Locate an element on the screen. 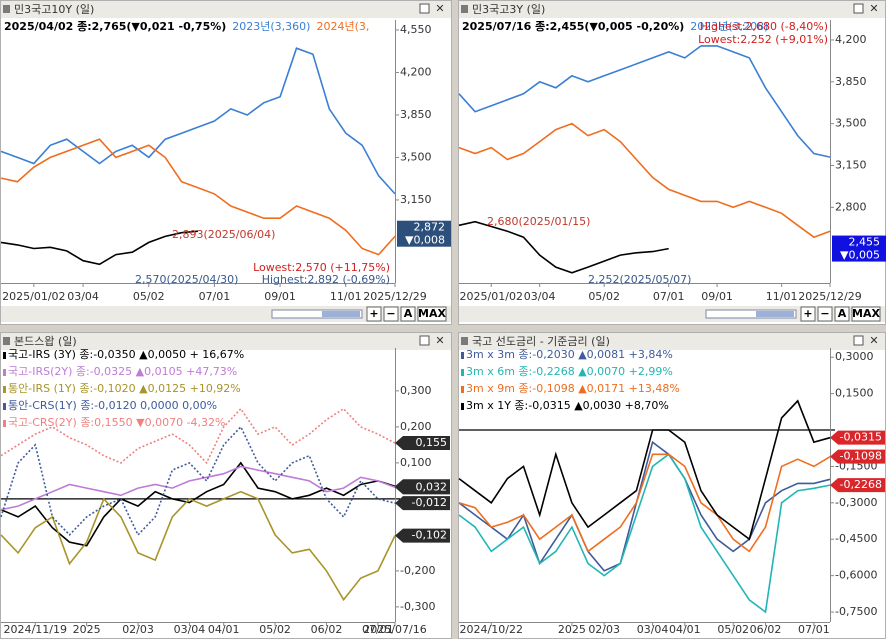 The width and height of the screenshot is (886, 639). current-change: ▼0,008 is located at coordinates (425, 240).